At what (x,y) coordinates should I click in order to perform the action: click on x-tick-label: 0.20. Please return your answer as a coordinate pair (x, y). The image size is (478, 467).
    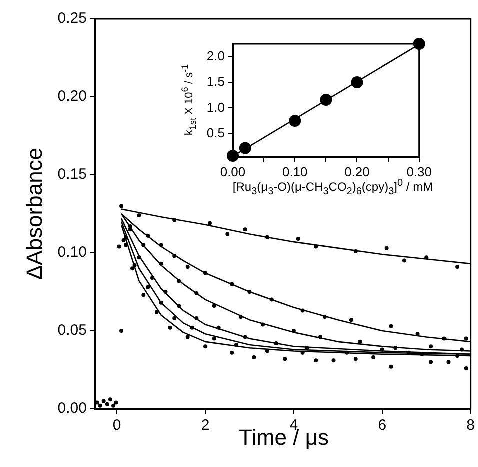
    Looking at the image, I should click on (357, 172).